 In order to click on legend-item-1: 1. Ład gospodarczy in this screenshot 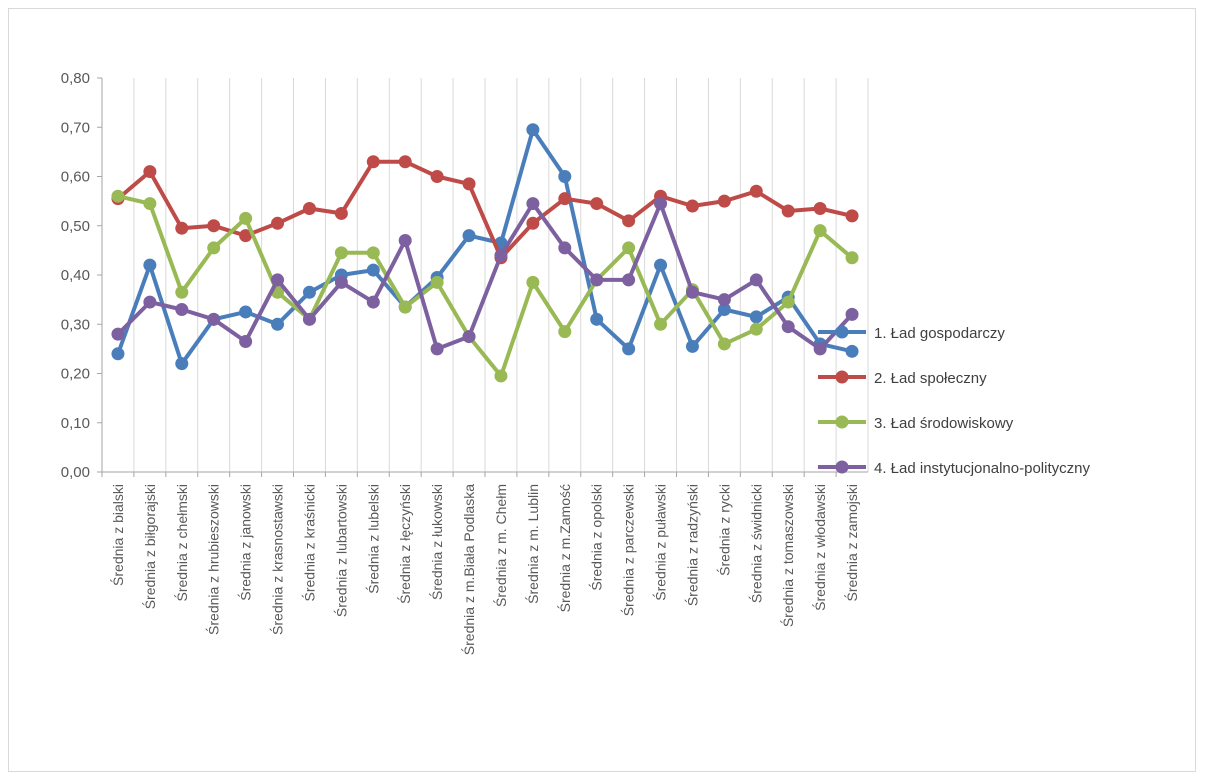, I will do `click(911, 333)`.